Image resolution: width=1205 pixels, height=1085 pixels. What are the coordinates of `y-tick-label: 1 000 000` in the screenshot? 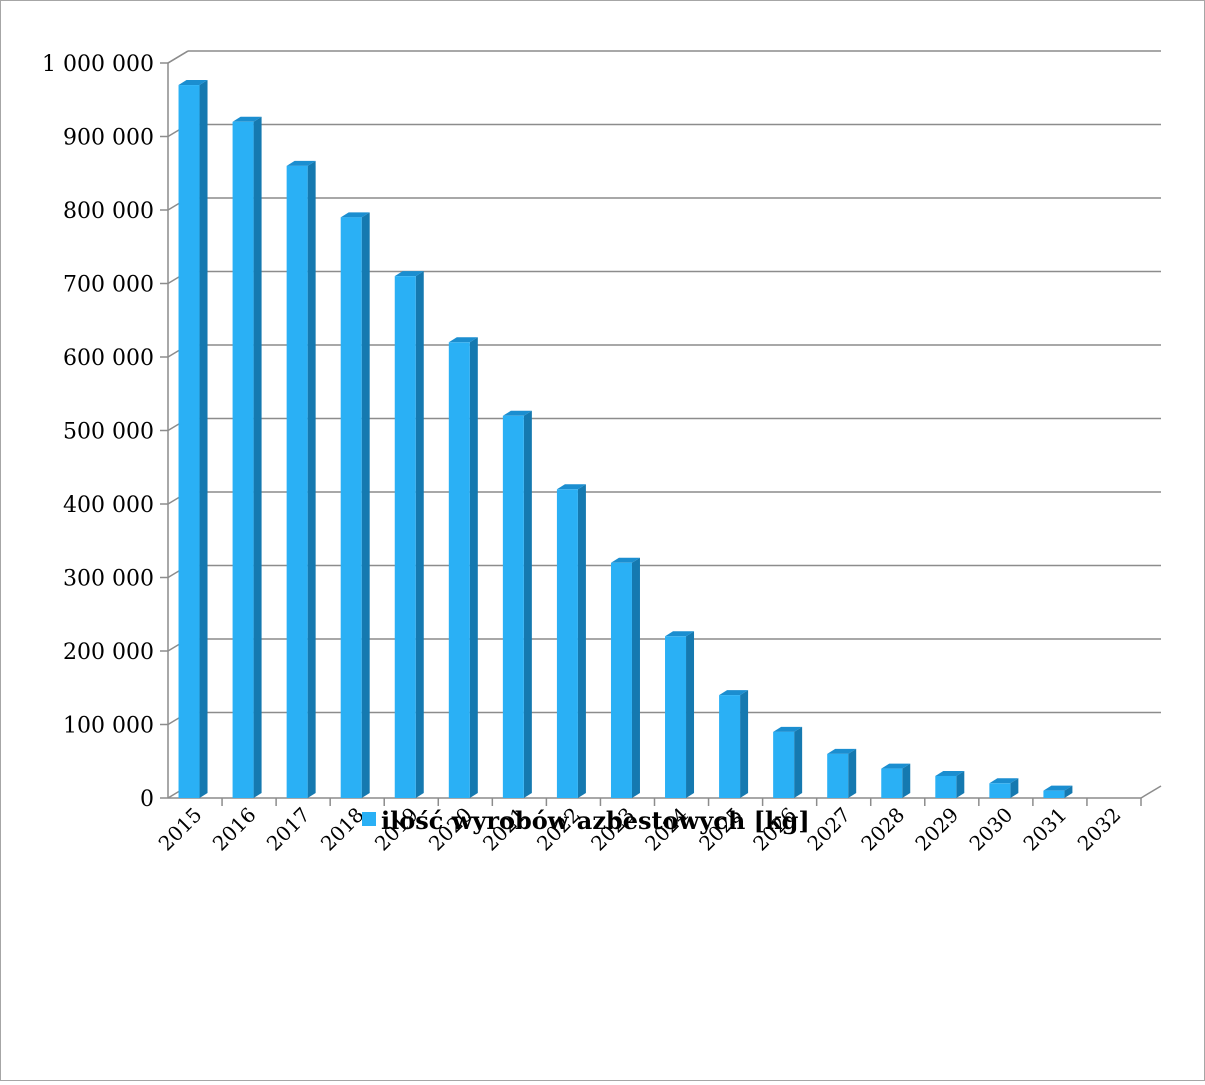 It's located at (98, 64).